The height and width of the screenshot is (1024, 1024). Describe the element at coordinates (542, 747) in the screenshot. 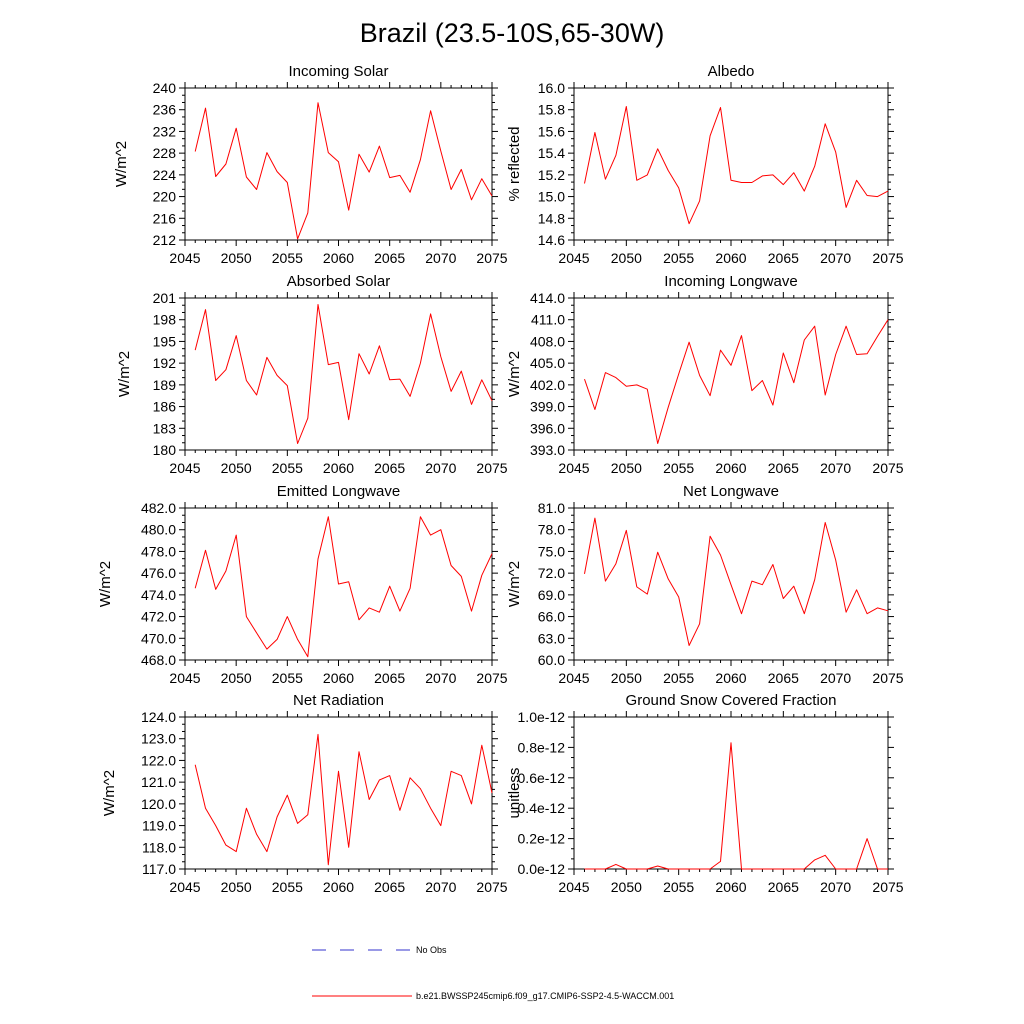

I see `y-tick-label: 0.8e-12` at that location.